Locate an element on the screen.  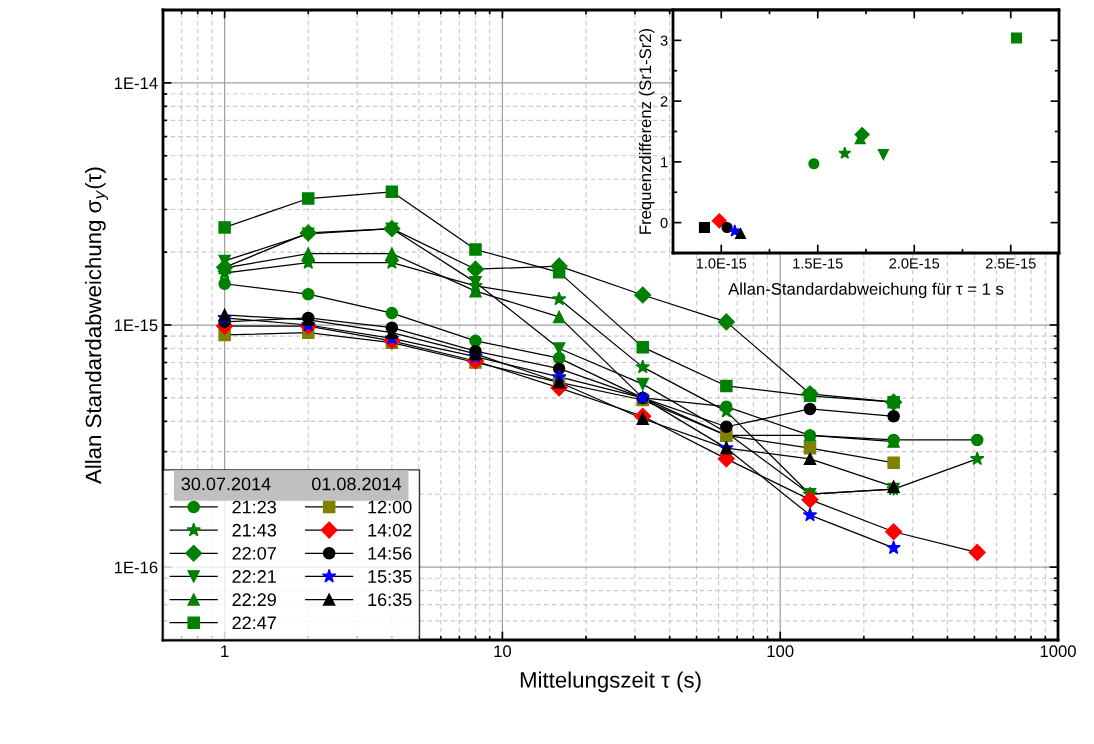
x-axis-title: Allan-Standardabweichung für τ = 1 s is located at coordinates (866, 290).